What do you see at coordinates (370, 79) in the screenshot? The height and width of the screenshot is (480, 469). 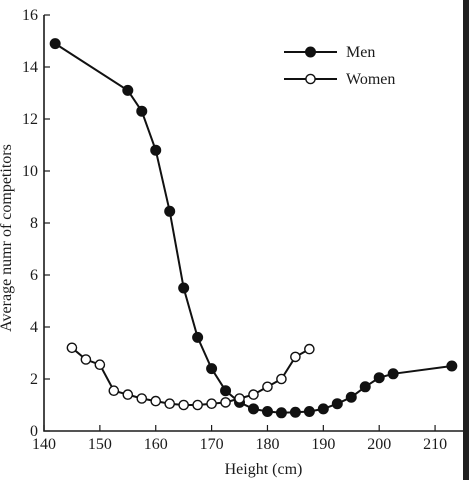 I see `legend-women-label: Women` at bounding box center [370, 79].